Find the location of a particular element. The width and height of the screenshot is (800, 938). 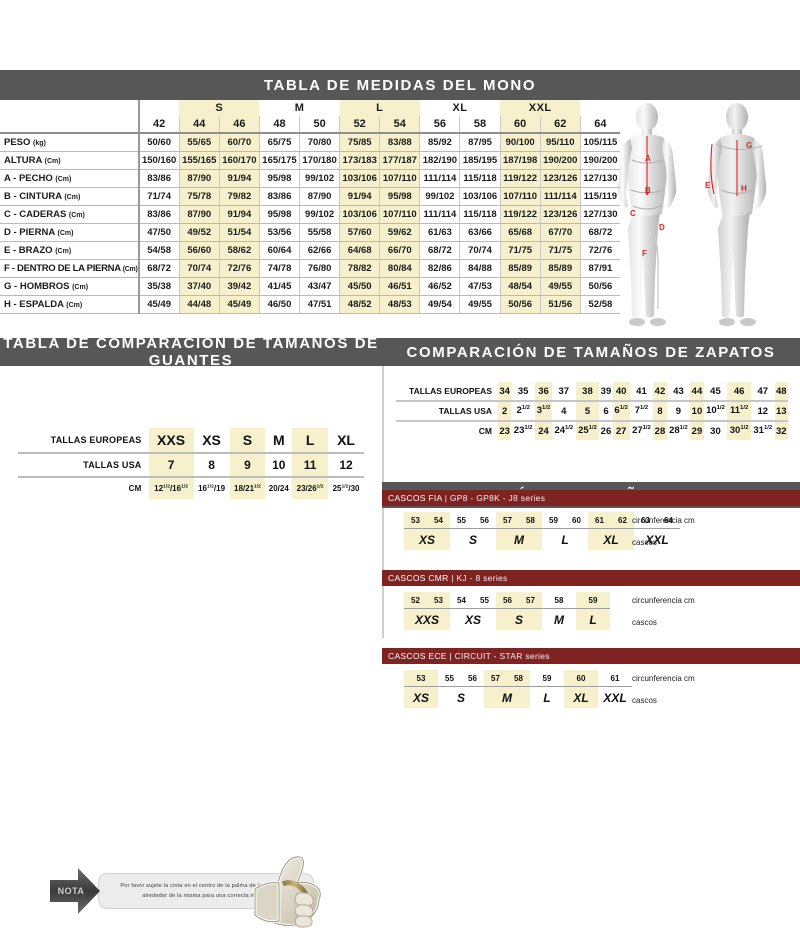

group-row-spacer is located at coordinates (70, 108).